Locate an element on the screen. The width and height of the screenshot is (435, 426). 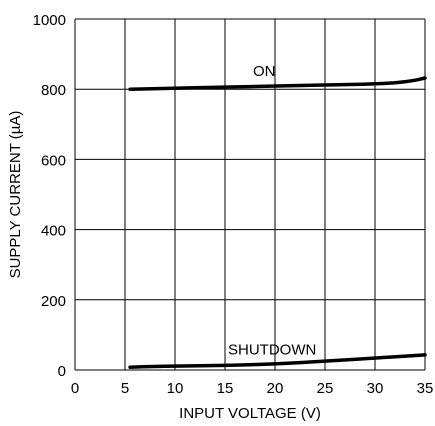
series-line-on is located at coordinates (277, 83).